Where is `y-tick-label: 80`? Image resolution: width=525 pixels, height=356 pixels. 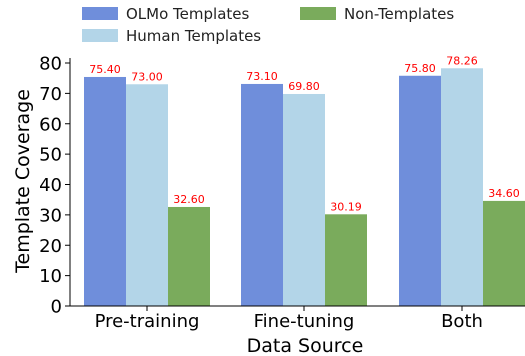 y-tick-label: 80 is located at coordinates (50, 64).